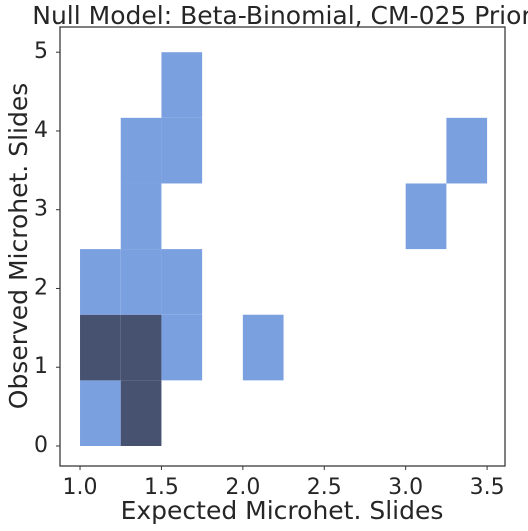 The height and width of the screenshot is (531, 528). Describe the element at coordinates (41, 366) in the screenshot. I see `y-tick-label: 1` at that location.